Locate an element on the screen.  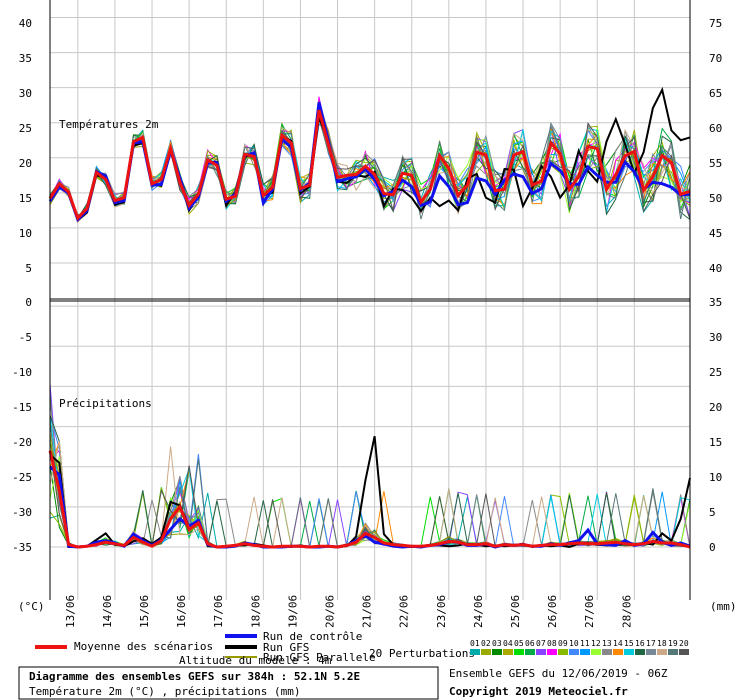
x-tick-label: 28/06 is located at coordinates (626, 611).